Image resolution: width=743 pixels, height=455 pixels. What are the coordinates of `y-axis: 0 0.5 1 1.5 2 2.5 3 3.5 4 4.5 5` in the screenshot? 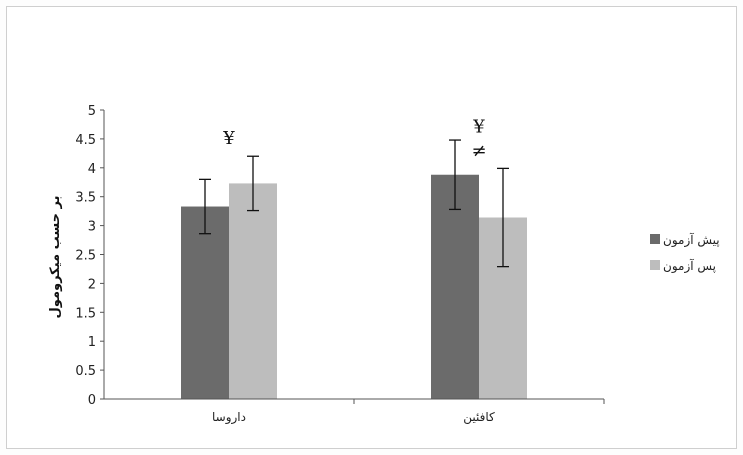 It's located at (90, 256).